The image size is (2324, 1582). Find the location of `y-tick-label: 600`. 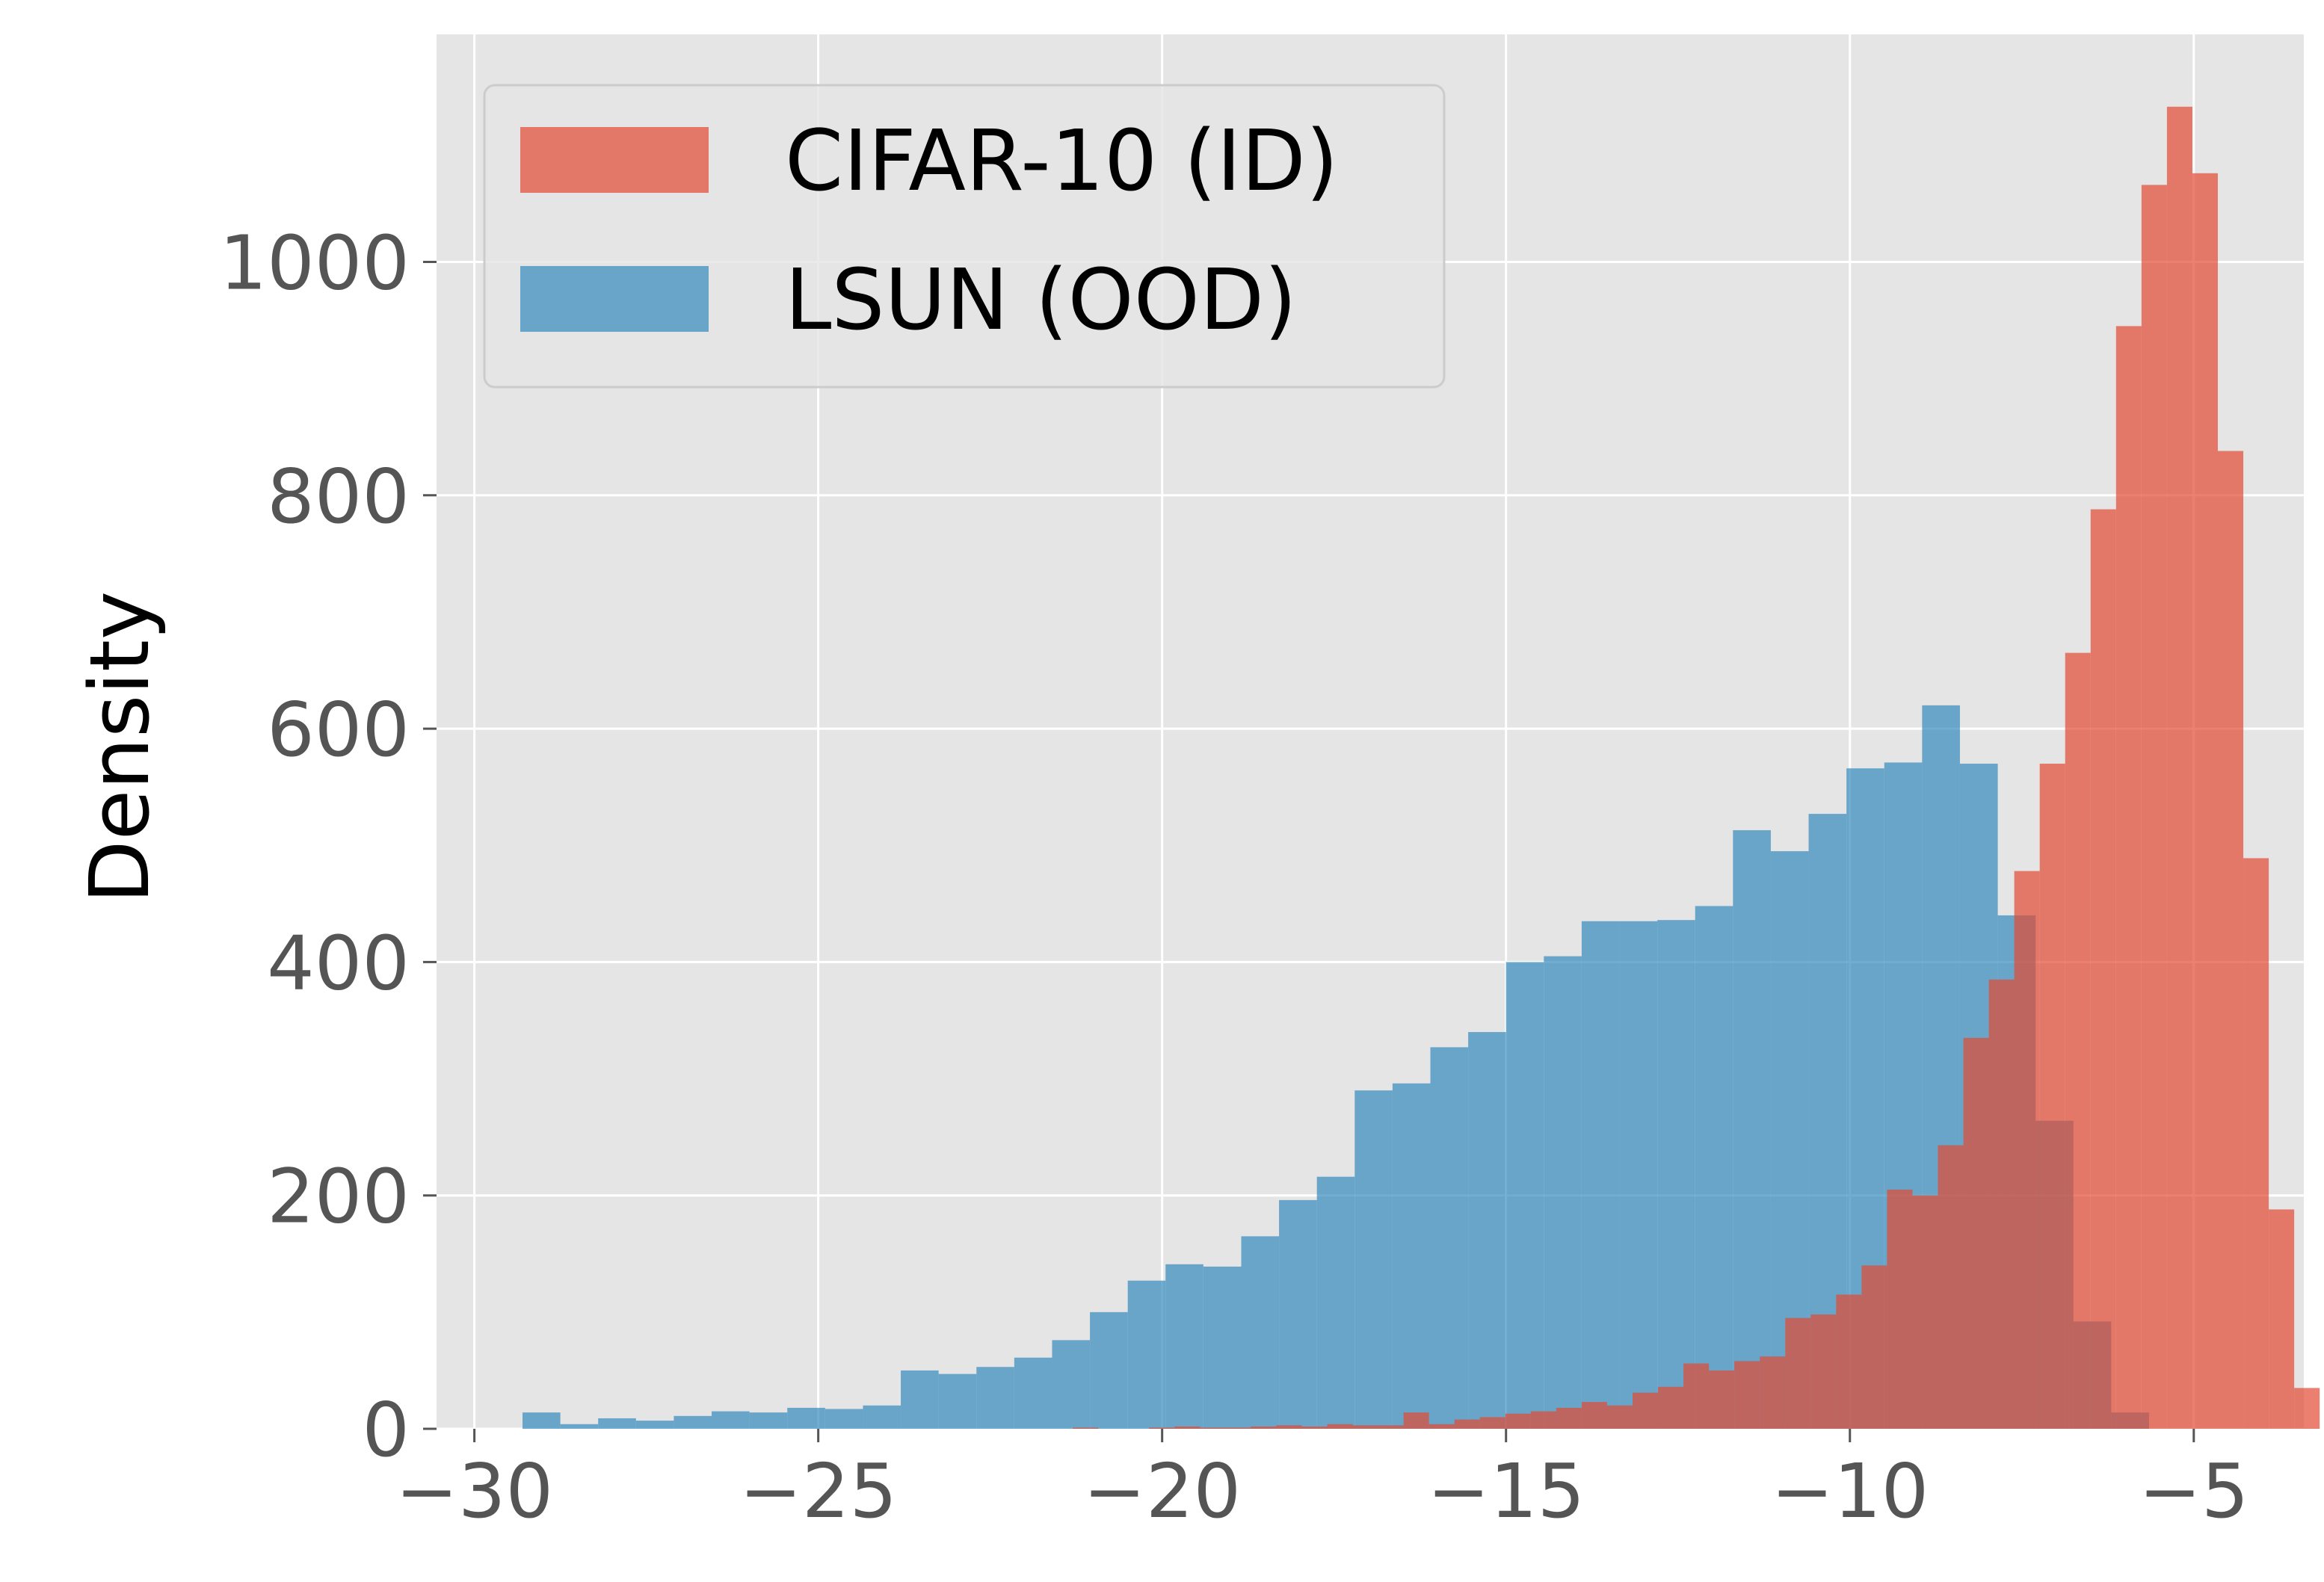

y-tick-label: 600 is located at coordinates (338, 730).